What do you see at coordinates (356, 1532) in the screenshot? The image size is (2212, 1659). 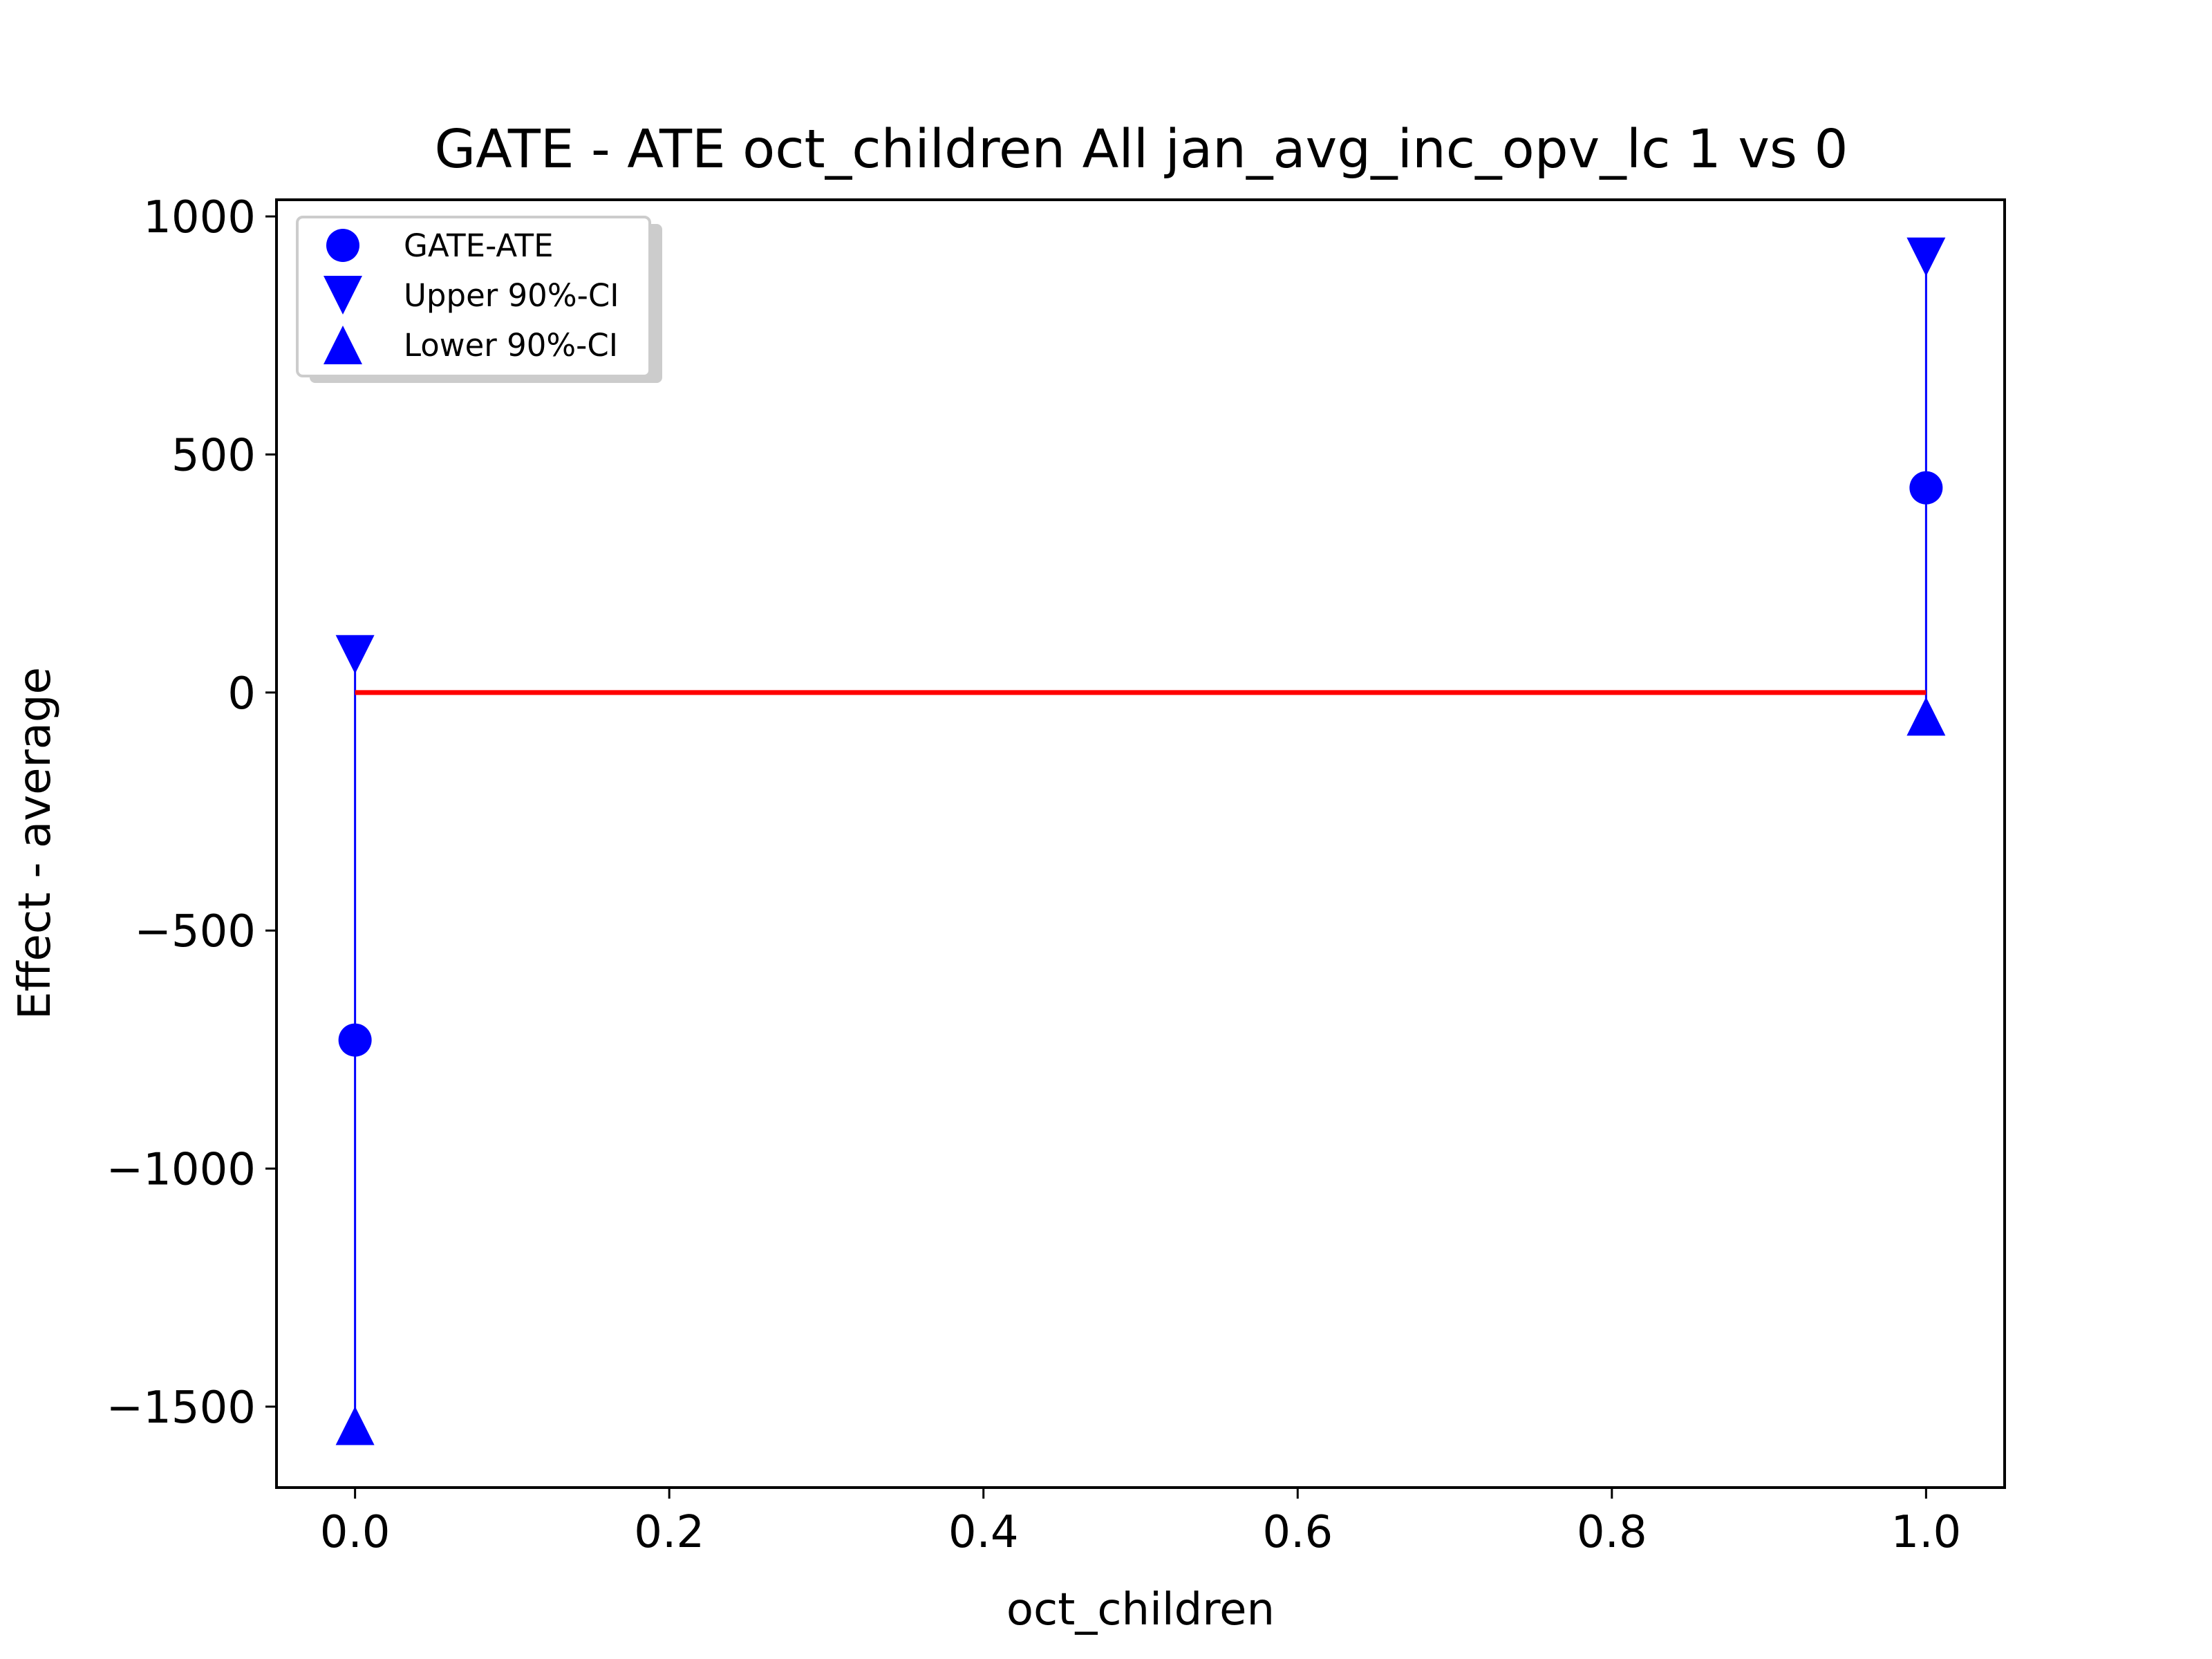 I see `x-tick-label: 0.0` at bounding box center [356, 1532].